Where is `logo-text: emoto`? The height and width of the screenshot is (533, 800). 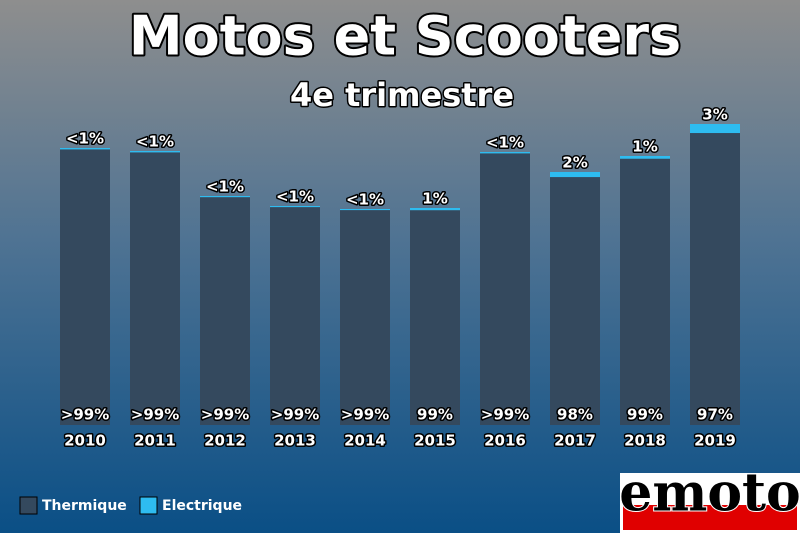
logo-text: emoto is located at coordinates (709, 493).